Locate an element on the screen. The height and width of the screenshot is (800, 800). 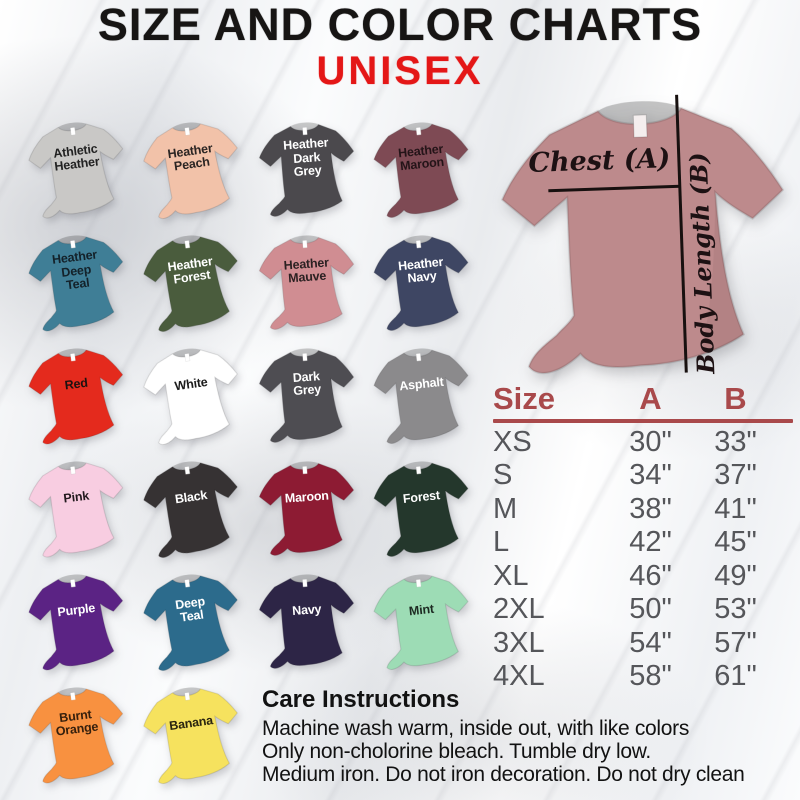
color-swatch-shirt: Athletic Heather is located at coordinates (77, 168).